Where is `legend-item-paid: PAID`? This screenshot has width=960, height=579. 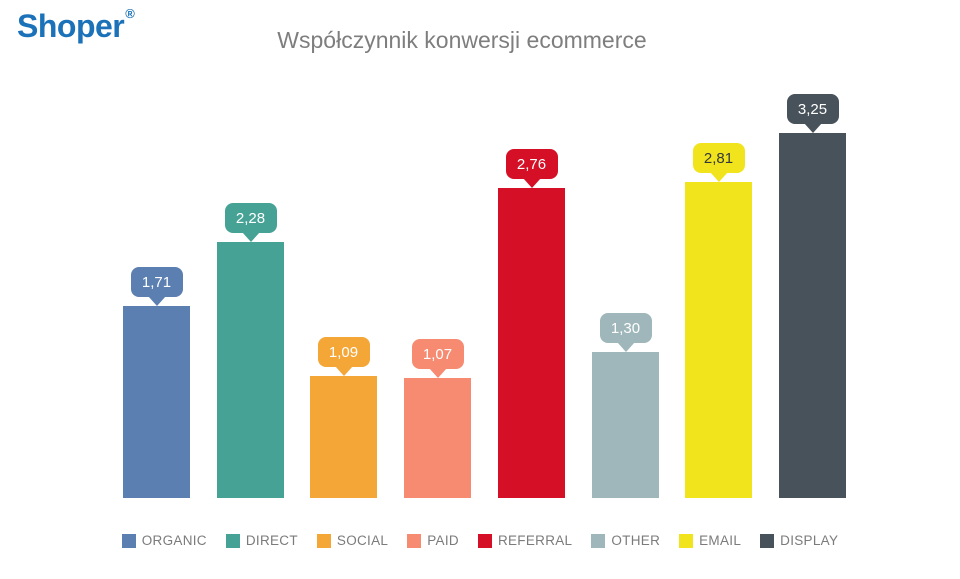 legend-item-paid: PAID is located at coordinates (433, 540).